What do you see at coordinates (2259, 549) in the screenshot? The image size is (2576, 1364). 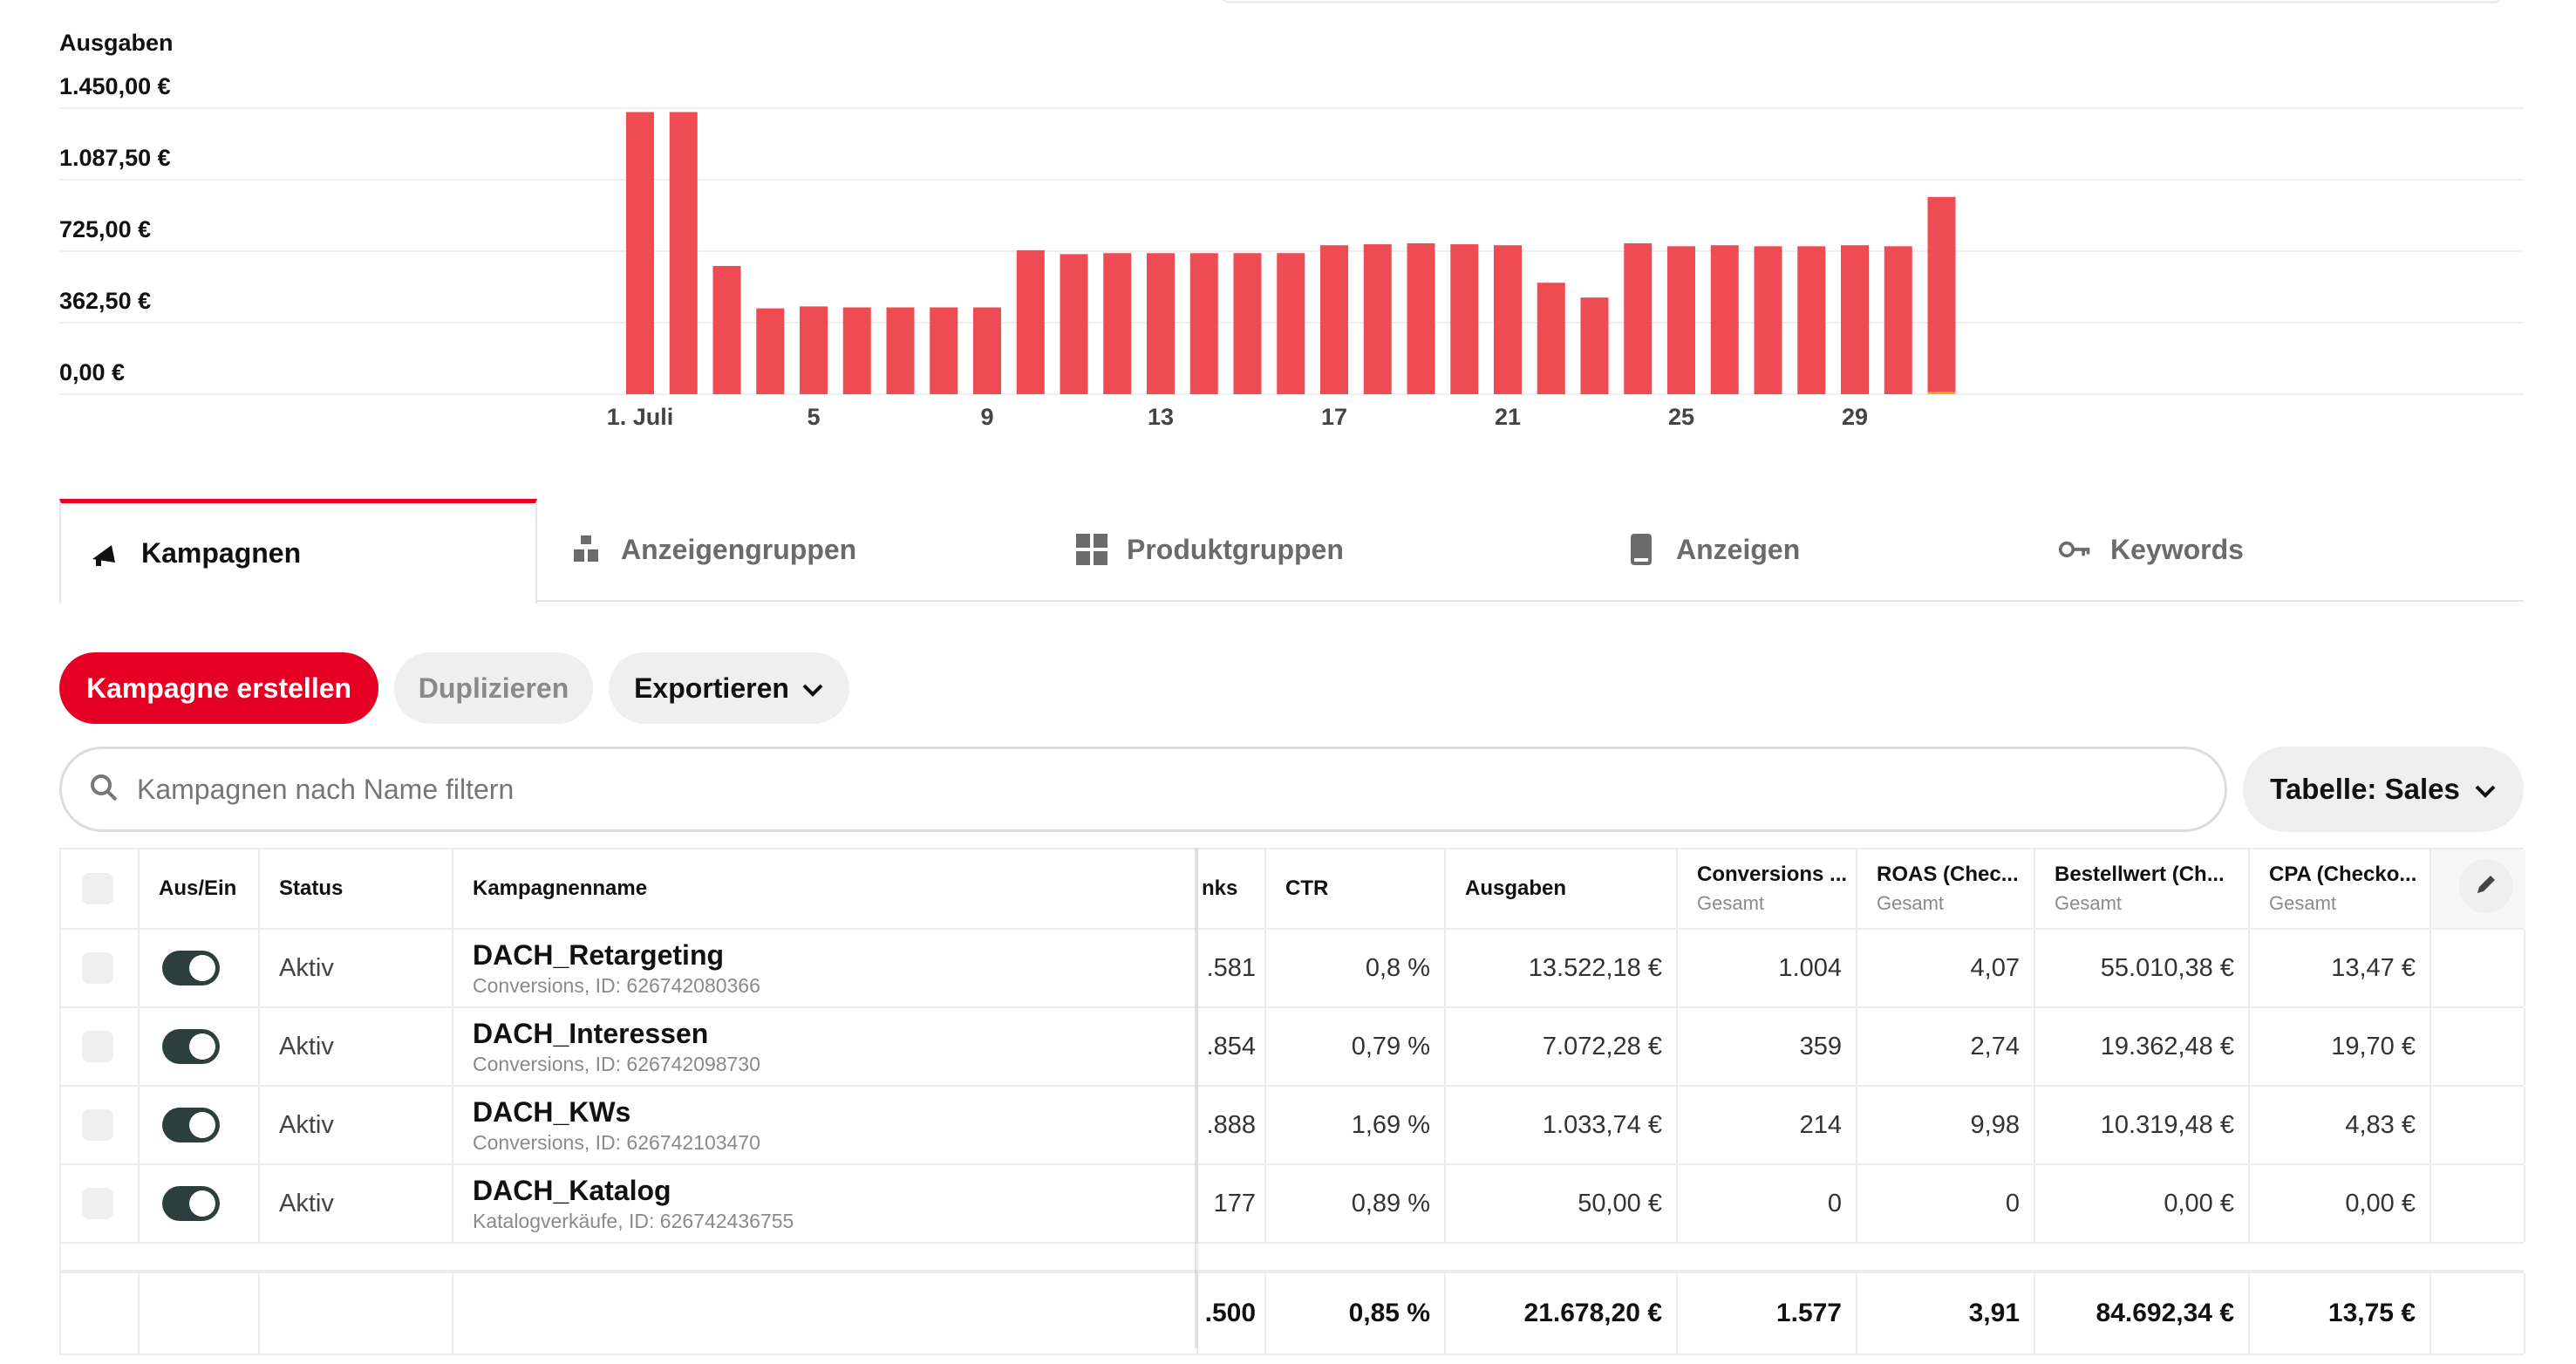 I see `tab-keywords: Keywords` at bounding box center [2259, 549].